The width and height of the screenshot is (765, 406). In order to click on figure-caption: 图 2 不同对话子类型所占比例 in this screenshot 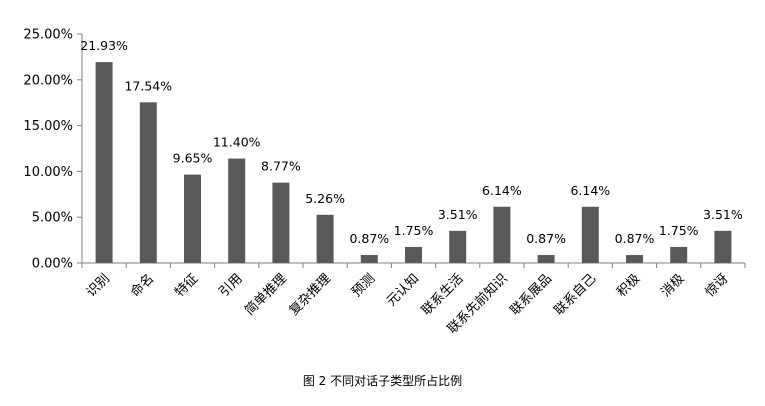, I will do `click(382, 381)`.